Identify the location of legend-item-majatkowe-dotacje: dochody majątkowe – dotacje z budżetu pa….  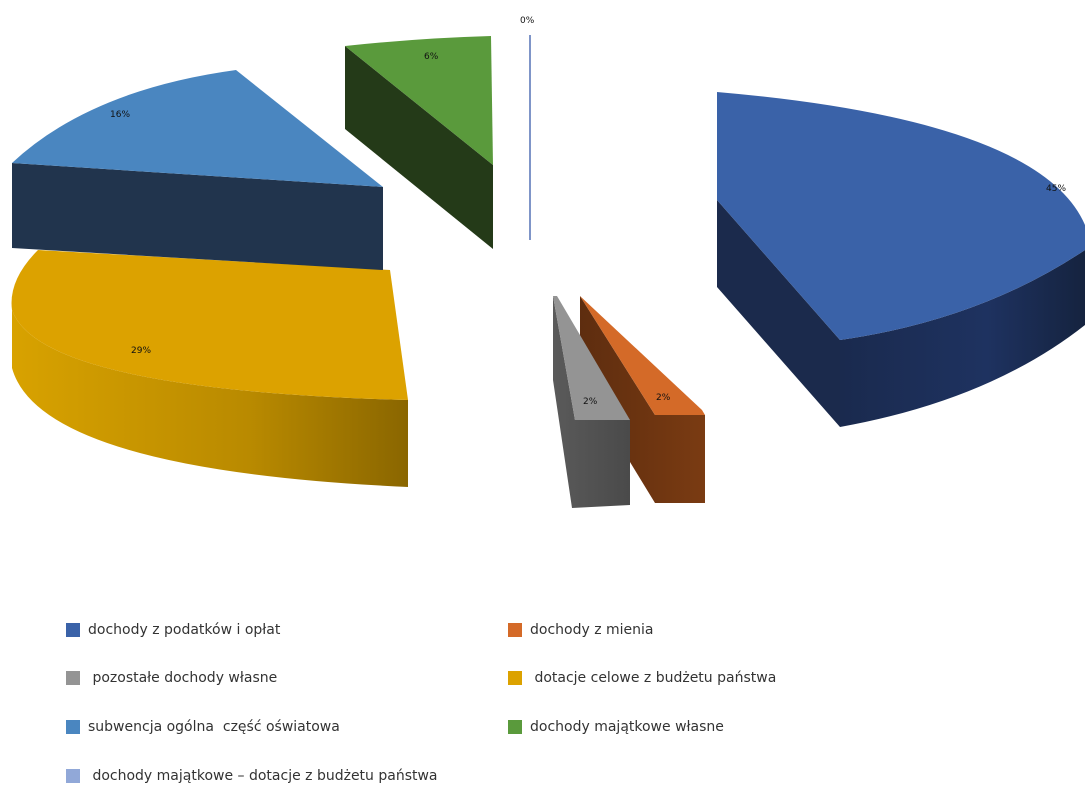
(252, 776).